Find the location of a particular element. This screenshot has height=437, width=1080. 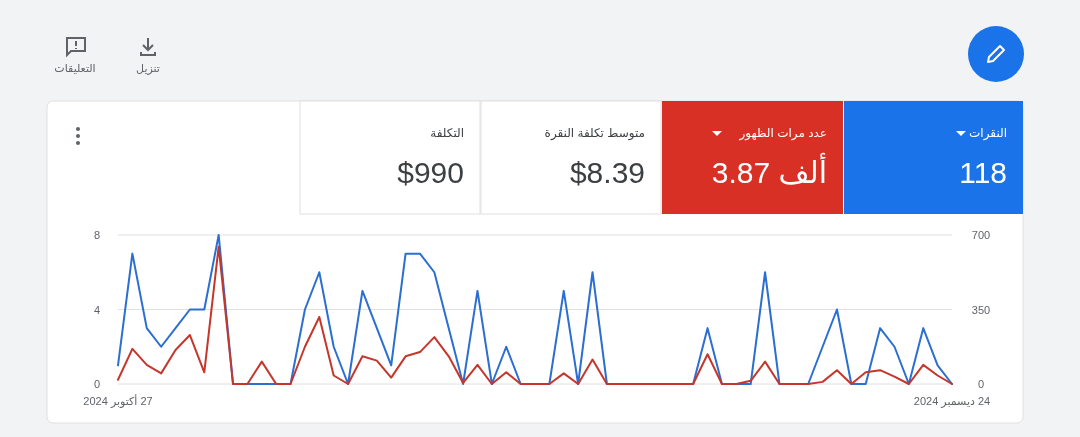

text: التكلفة is located at coordinates (447, 133).